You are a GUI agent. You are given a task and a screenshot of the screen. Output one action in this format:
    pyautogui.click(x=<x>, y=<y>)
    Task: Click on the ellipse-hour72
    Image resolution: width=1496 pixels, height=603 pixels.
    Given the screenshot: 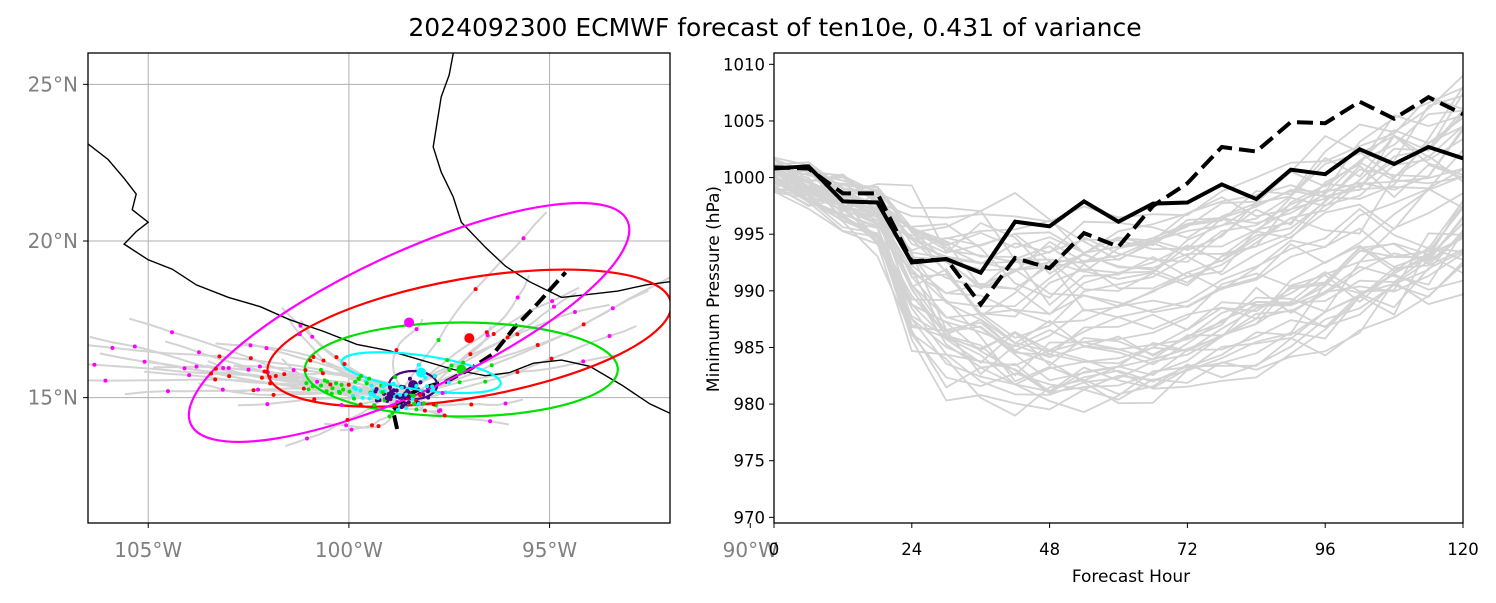 What is the action you would take?
    pyautogui.click(x=409, y=322)
    